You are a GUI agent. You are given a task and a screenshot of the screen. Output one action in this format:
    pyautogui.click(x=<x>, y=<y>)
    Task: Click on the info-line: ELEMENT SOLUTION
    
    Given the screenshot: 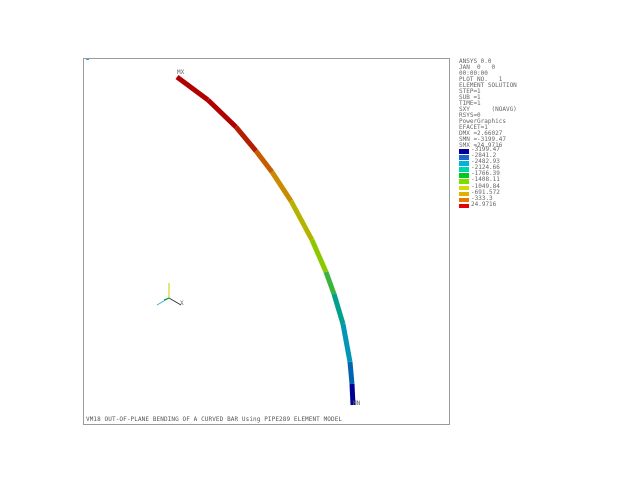 What is the action you would take?
    pyautogui.click(x=488, y=85)
    